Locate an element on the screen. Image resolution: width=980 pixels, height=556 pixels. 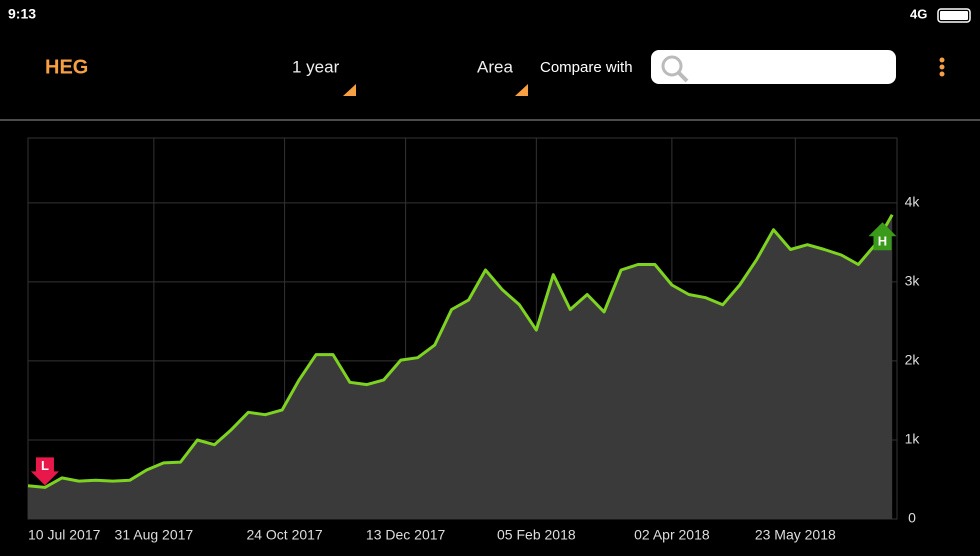
network: 4G is located at coordinates (918, 13).